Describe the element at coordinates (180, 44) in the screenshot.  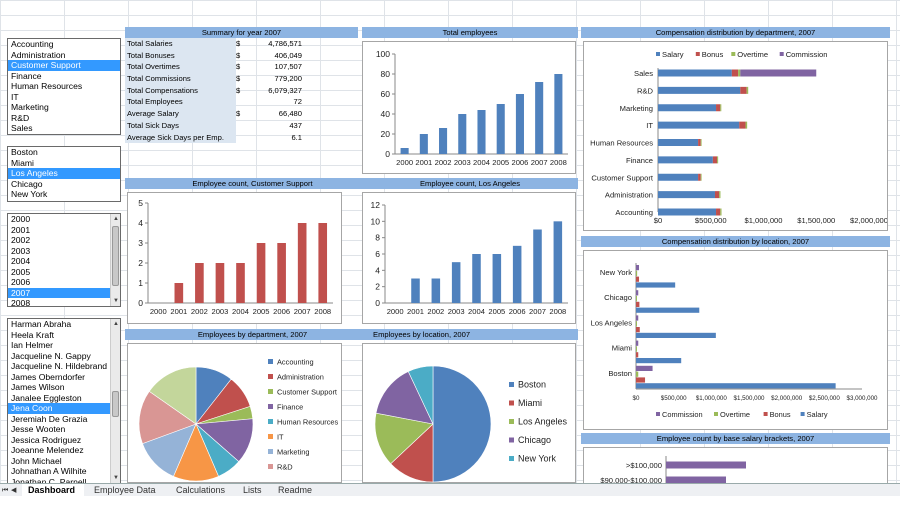
I see `summary-label: Total Salaries` at that location.